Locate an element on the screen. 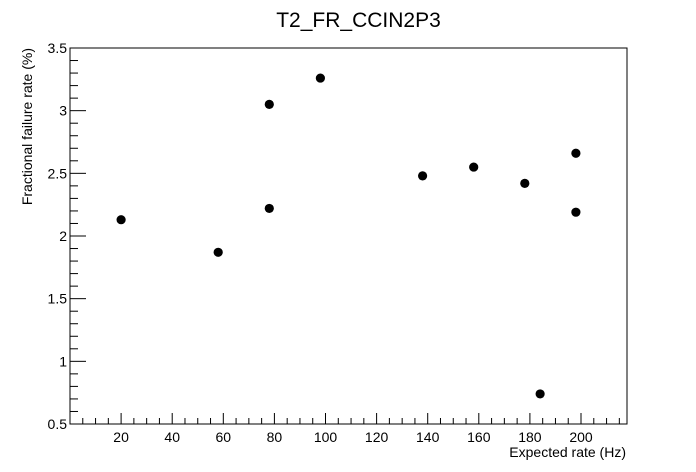 The width and height of the screenshot is (696, 472). y-tick-label: 3.5 is located at coordinates (58, 48).